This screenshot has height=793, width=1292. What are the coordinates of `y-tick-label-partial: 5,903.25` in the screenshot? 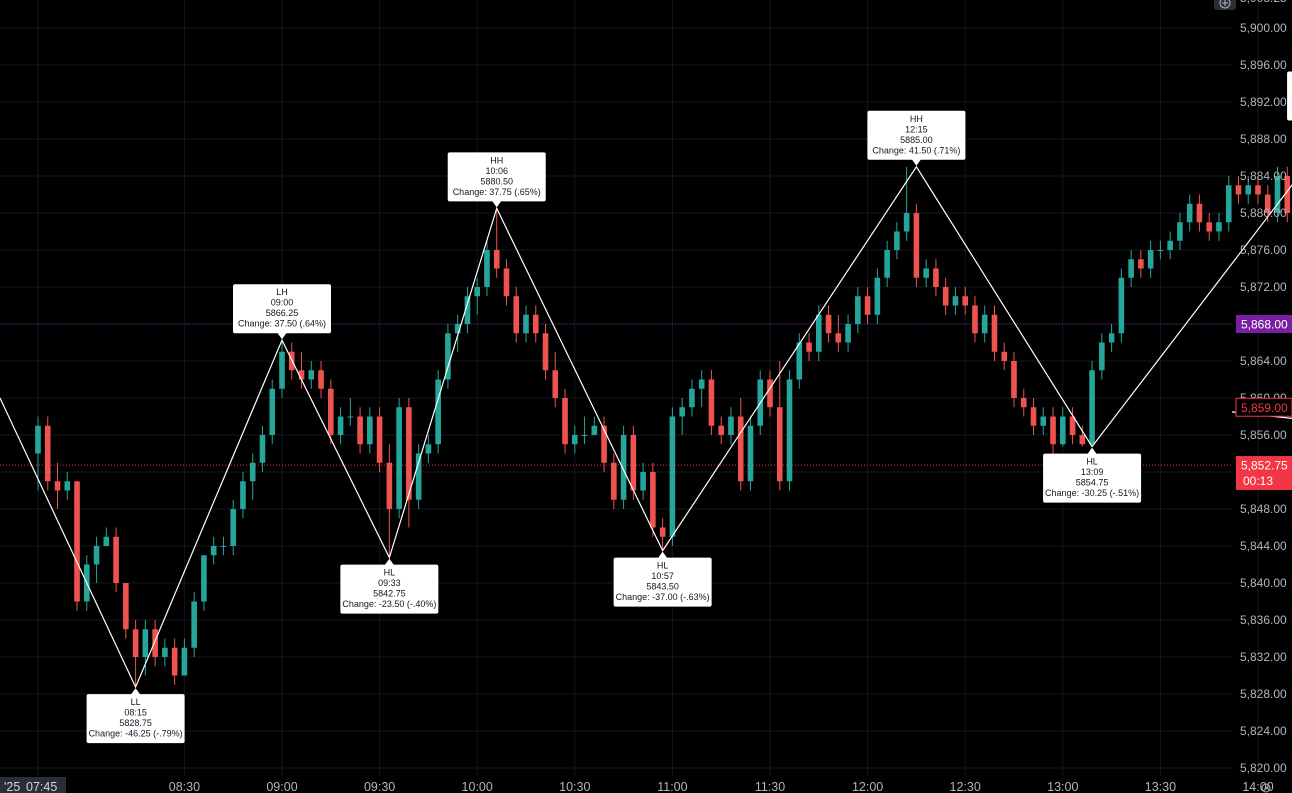 It's located at (1263, 2).